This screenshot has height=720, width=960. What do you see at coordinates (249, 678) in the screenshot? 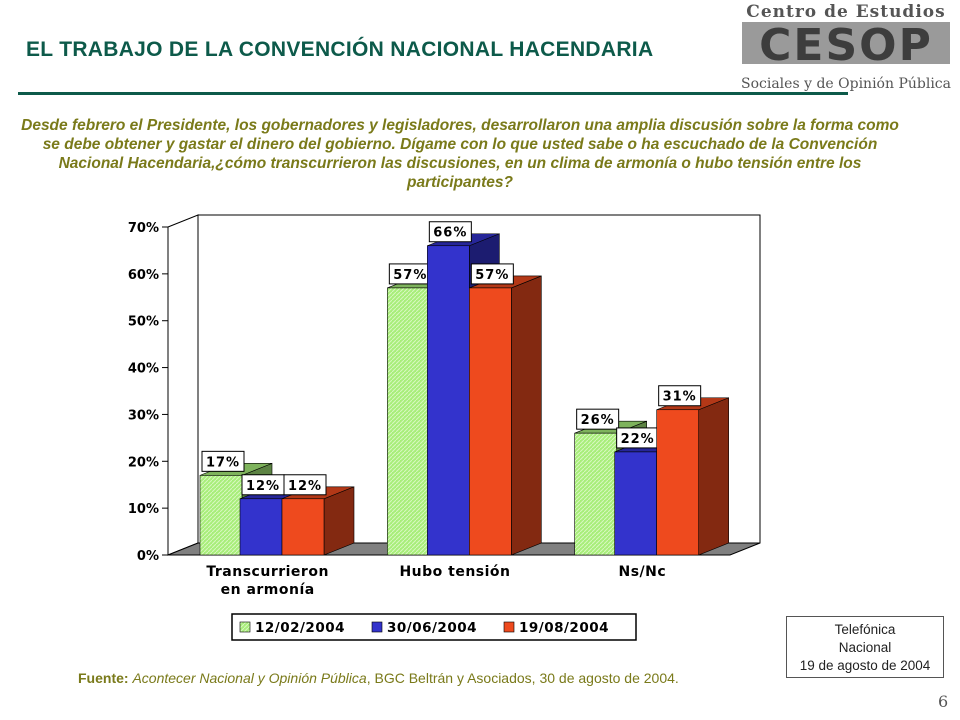
I see `source-title: Acontecer Nacional y Opinión Pública` at bounding box center [249, 678].